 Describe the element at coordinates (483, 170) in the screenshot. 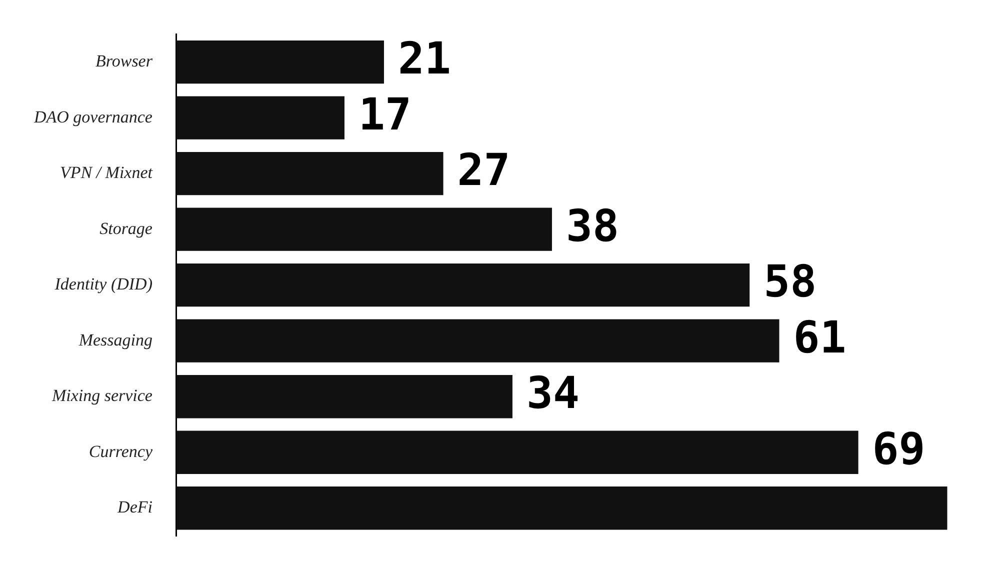

I see `data-label: 27` at that location.